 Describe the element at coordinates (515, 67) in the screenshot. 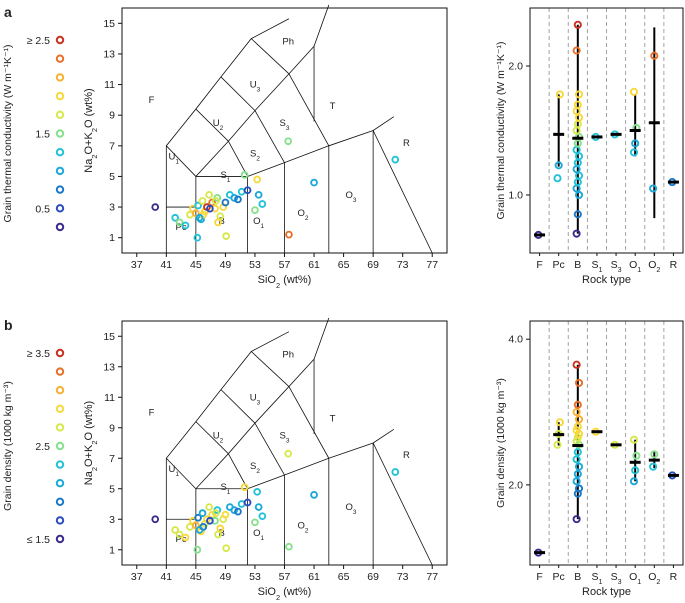

I see `strip-ytick-label-a-1: 2.0` at that location.